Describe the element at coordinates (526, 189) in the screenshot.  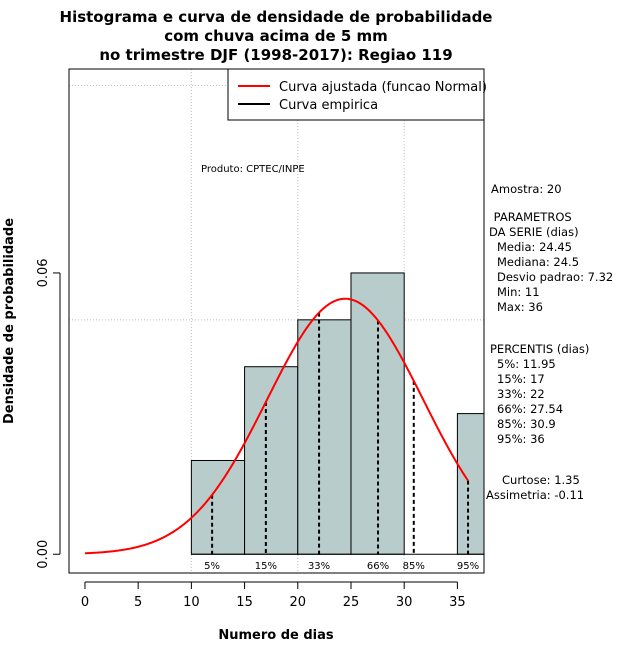
I see `sample-size: Amostra: 20` at that location.